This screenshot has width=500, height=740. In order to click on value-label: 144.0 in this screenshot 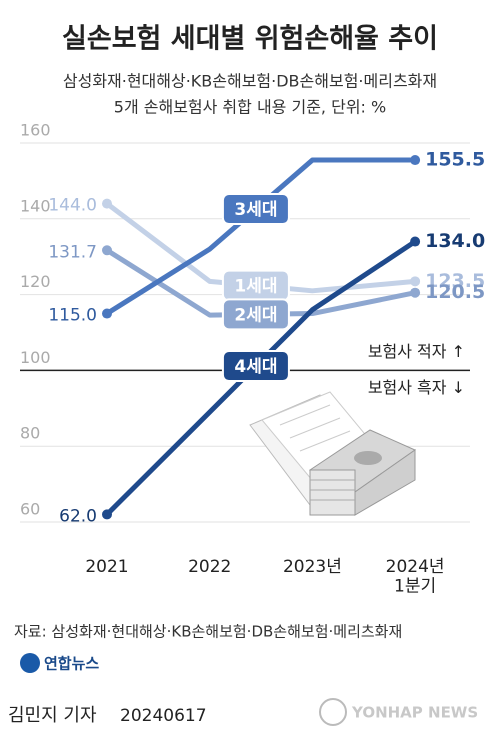, I will do `click(72, 206)`.